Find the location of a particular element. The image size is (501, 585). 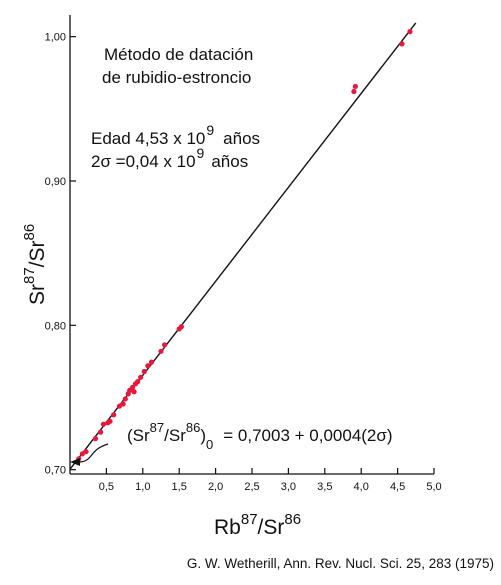

sigma-suffix: años is located at coordinates (229, 161).